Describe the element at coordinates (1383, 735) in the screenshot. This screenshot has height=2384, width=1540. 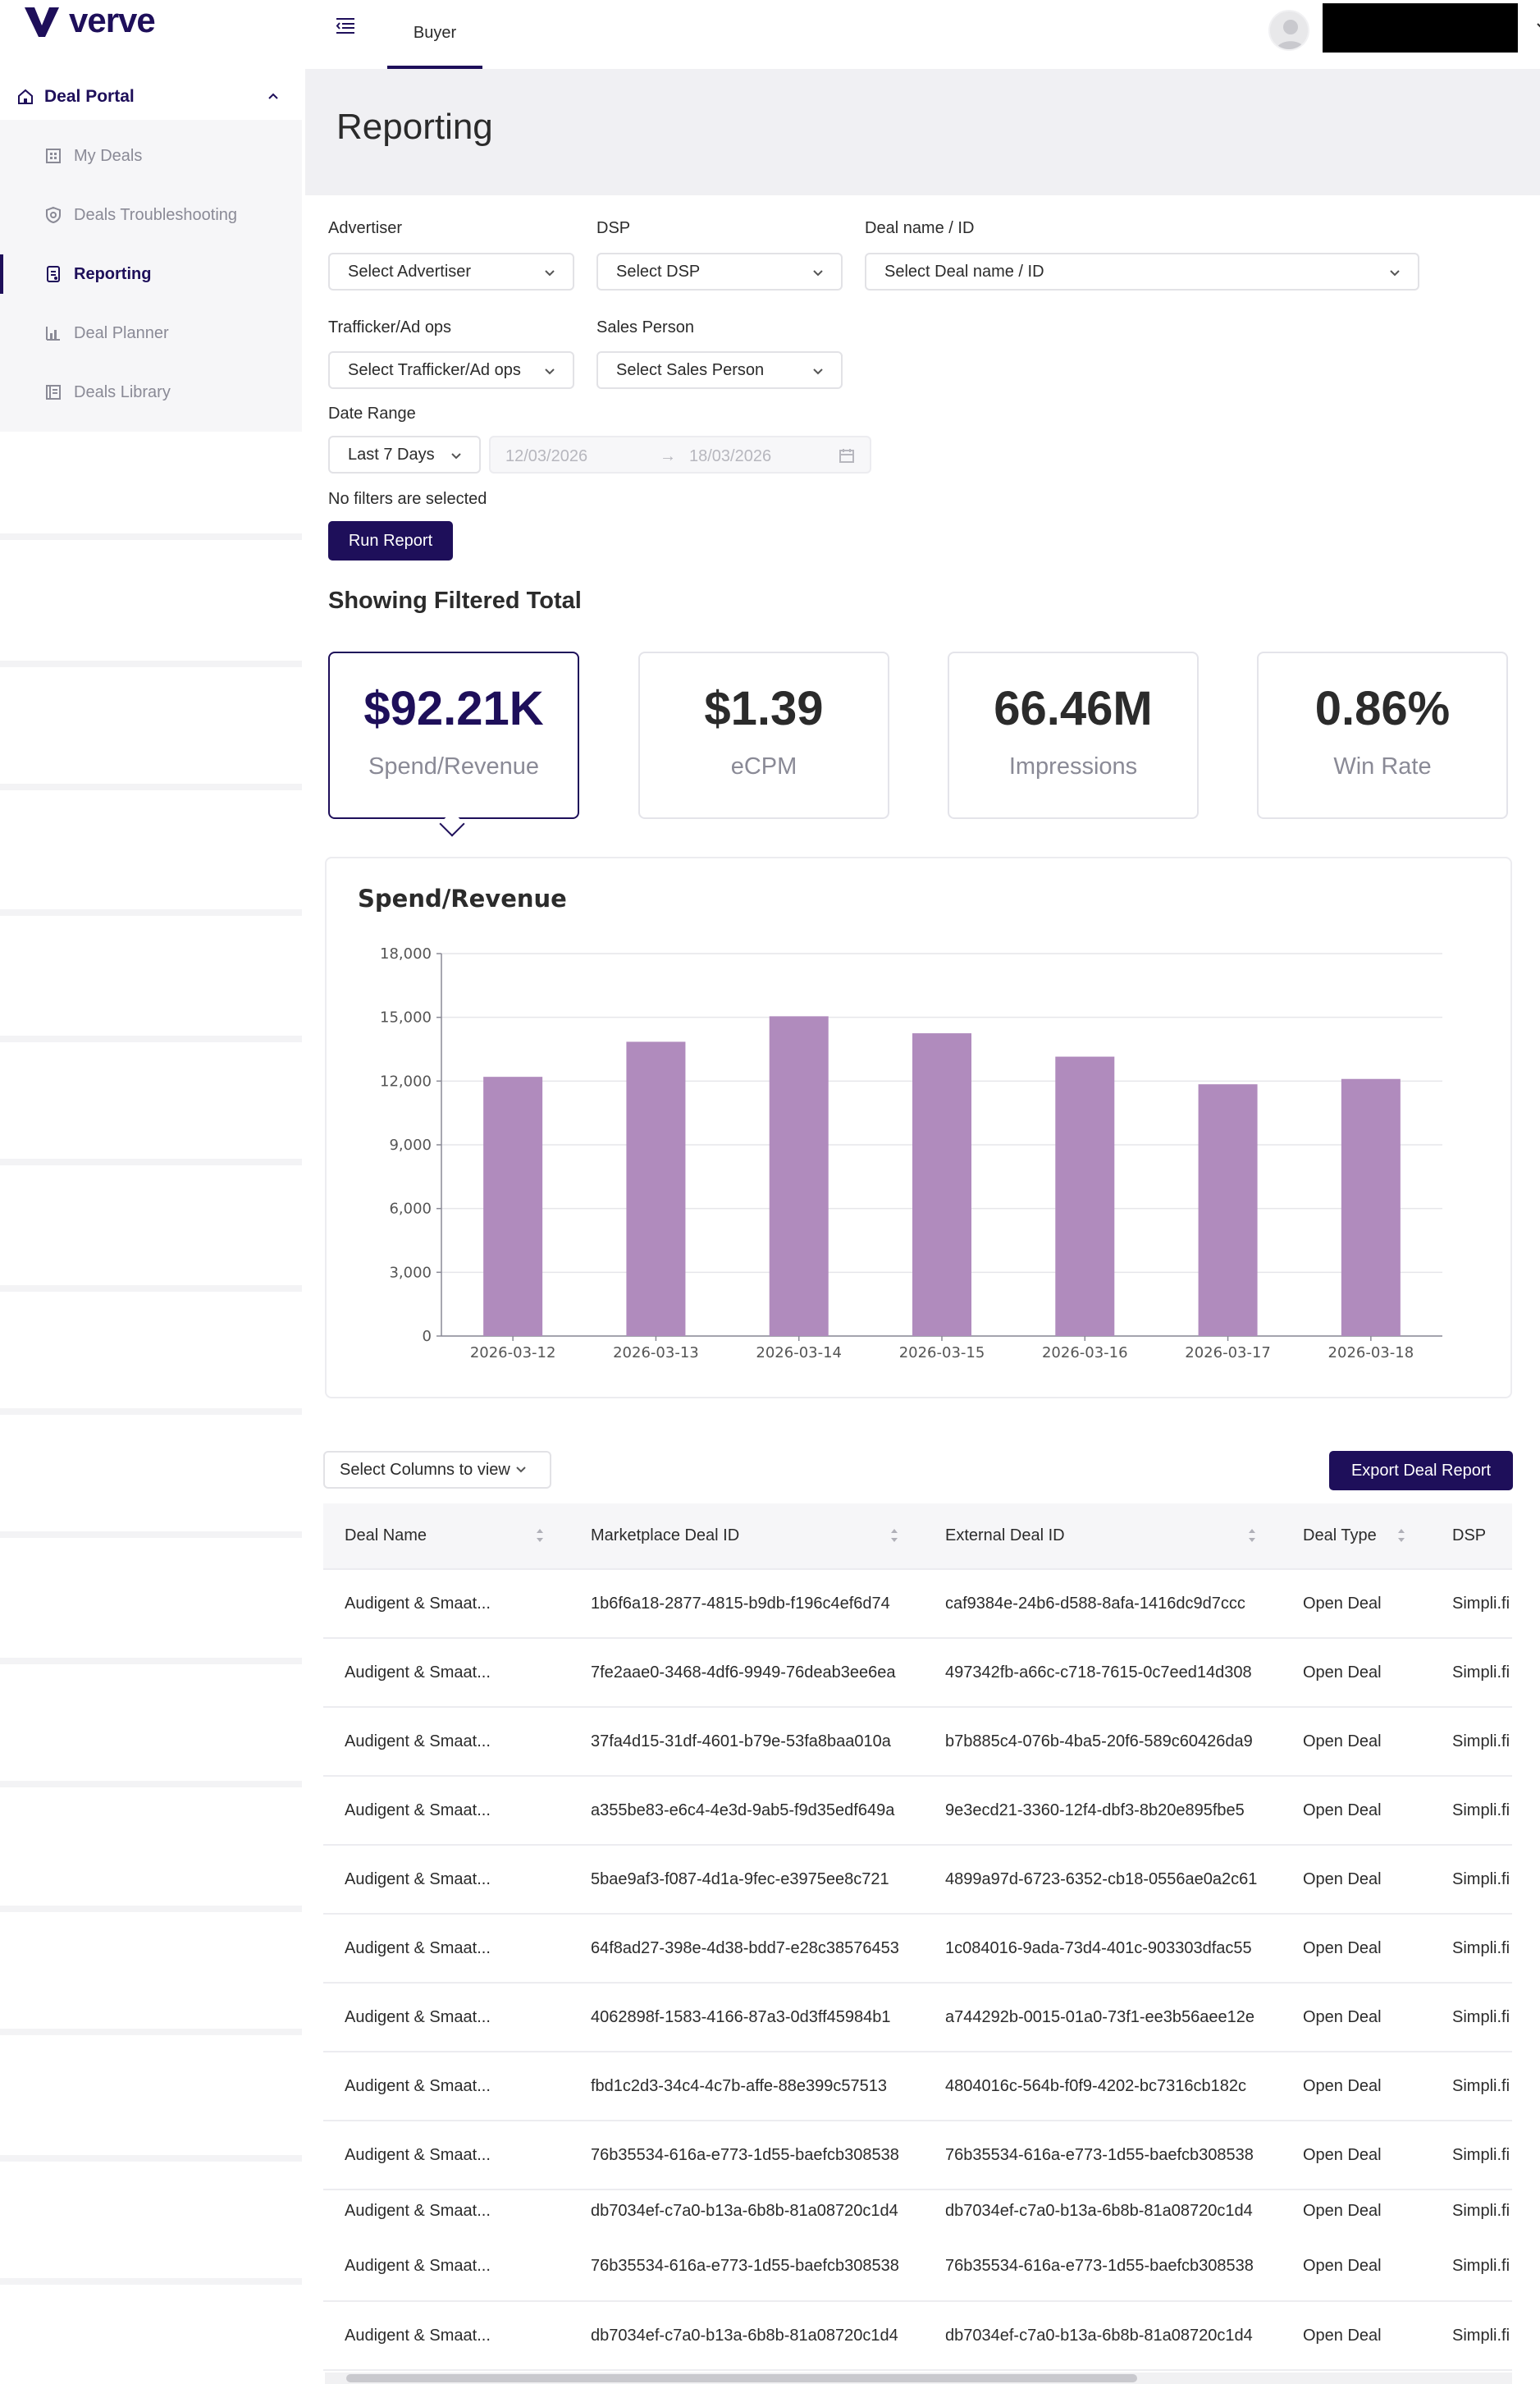
I see `kpi-card-win-rate: 0.86% Win Rate` at that location.